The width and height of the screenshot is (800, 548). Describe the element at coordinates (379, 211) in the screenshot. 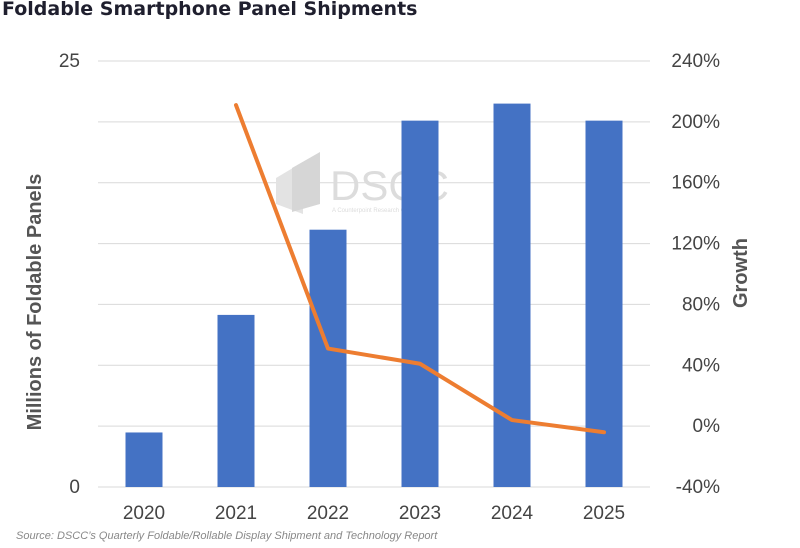

I see `watermark-tagline: A Counterpoint Research Company` at that location.